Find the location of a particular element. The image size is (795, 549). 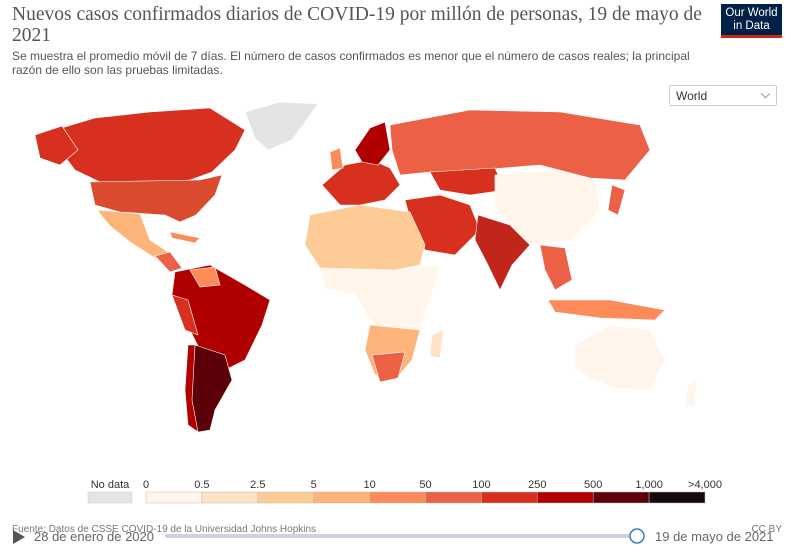

logo: Our World in Data is located at coordinates (751, 21).